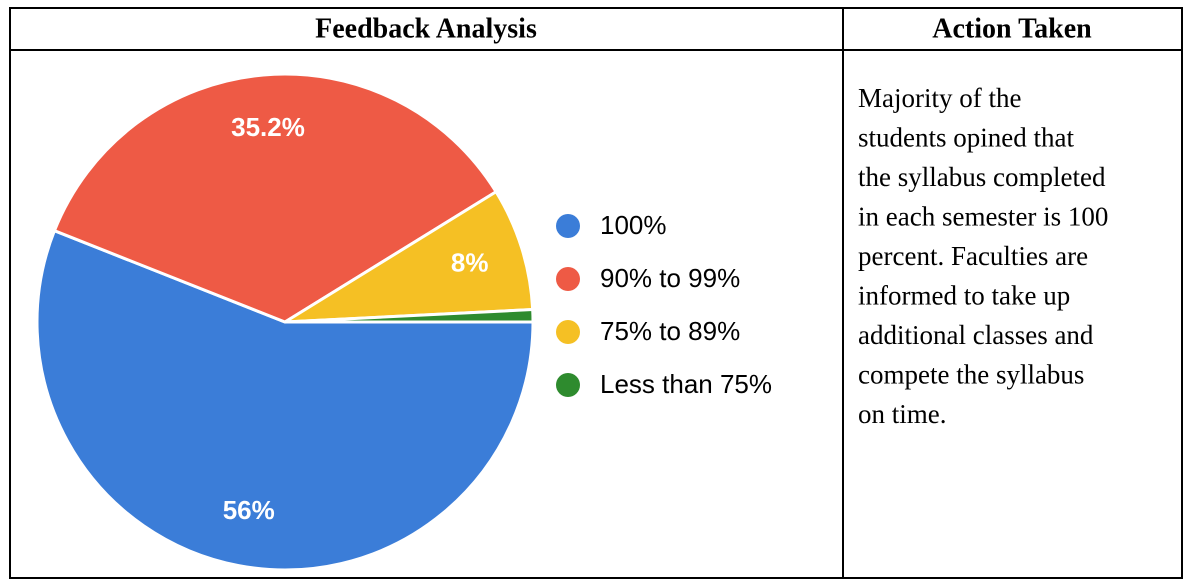 This screenshot has width=1192, height=580. What do you see at coordinates (249, 510) in the screenshot?
I see `data-label: 56%` at bounding box center [249, 510].